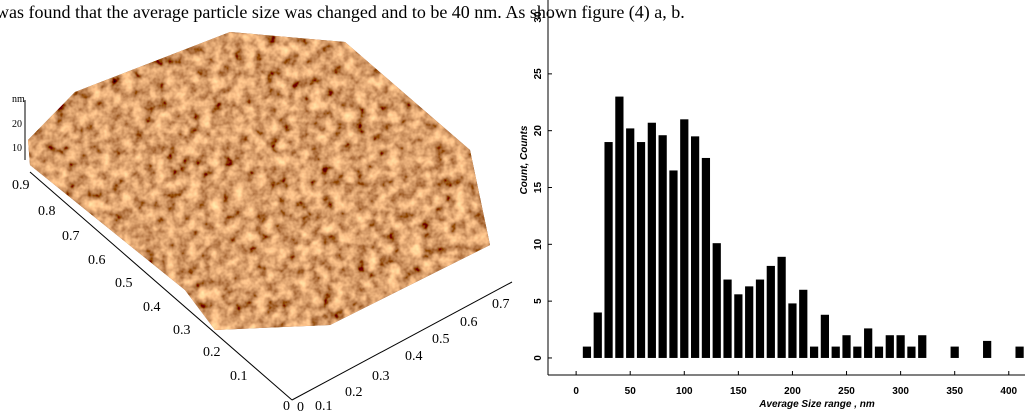  Describe the element at coordinates (47, 211) in the screenshot. I see `afm-y-tick: 0.8` at that location.